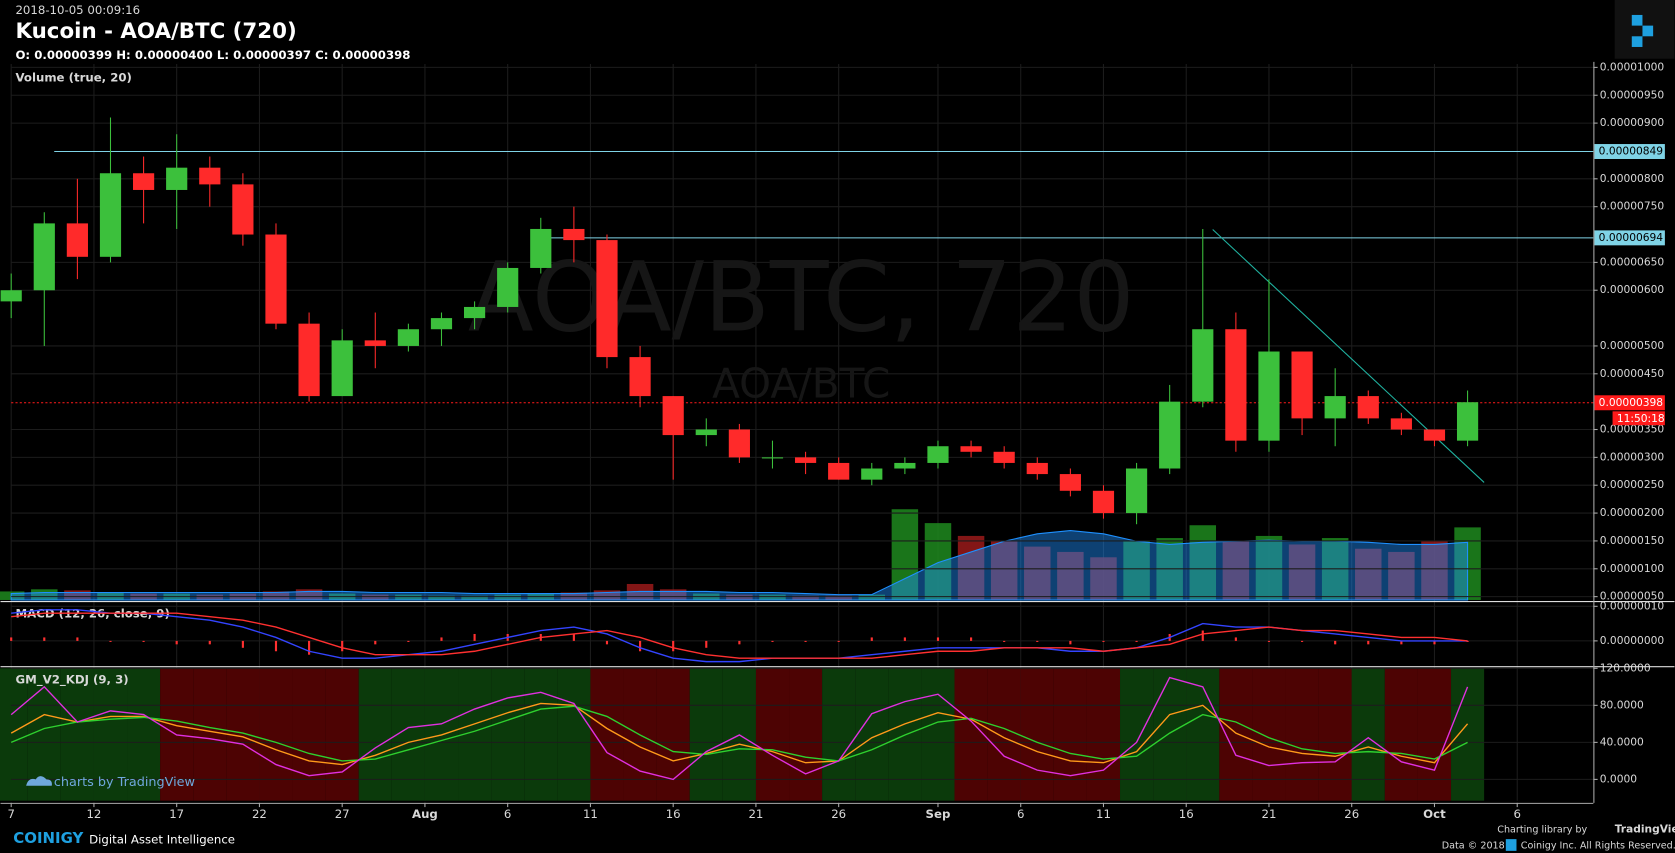 This screenshot has width=1675, height=853. I want to click on x-tick-label: 6, so click(1020, 814).